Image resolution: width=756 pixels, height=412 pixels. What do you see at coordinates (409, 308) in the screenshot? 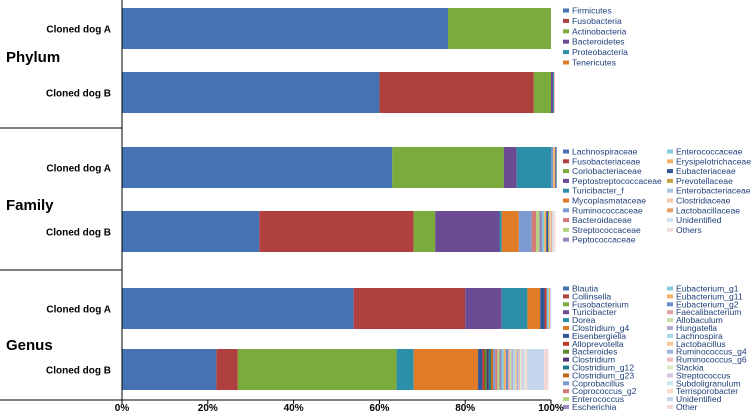
I see `bar-segment-genus-a-collinsella` at bounding box center [409, 308].